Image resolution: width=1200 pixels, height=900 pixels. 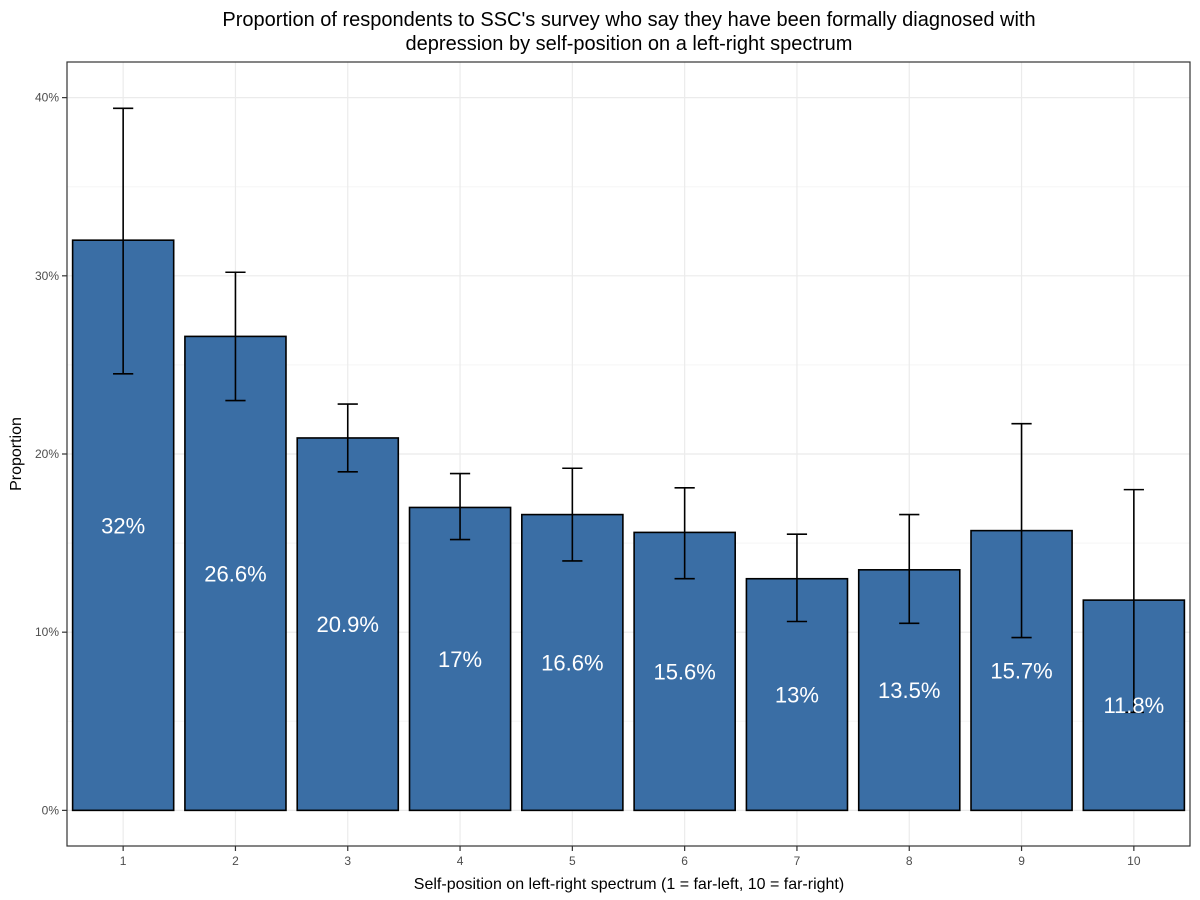 I want to click on data-label: 26.6%, so click(x=235, y=573).